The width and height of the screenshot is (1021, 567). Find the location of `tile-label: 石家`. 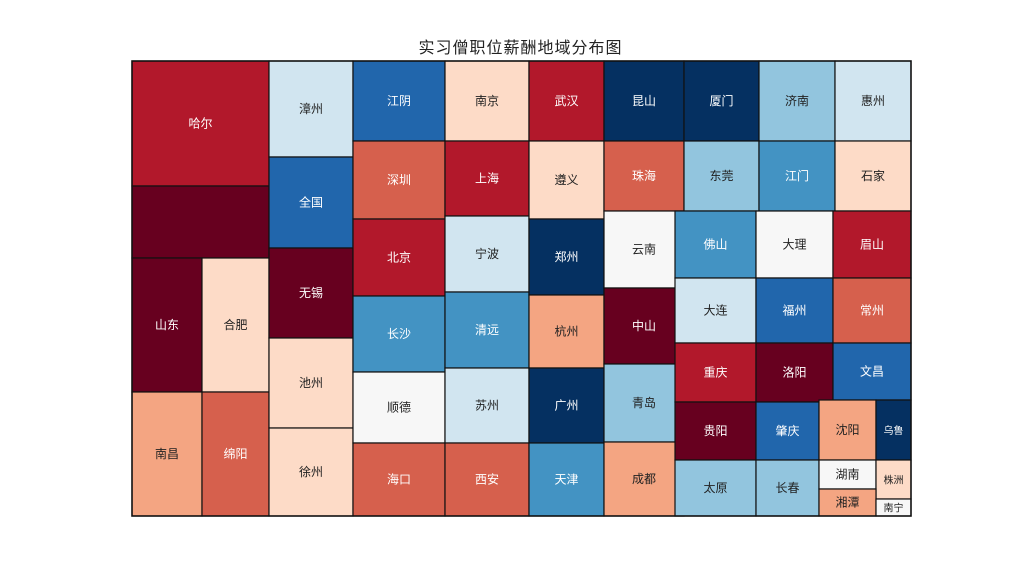

tile-label: 石家 is located at coordinates (873, 175).